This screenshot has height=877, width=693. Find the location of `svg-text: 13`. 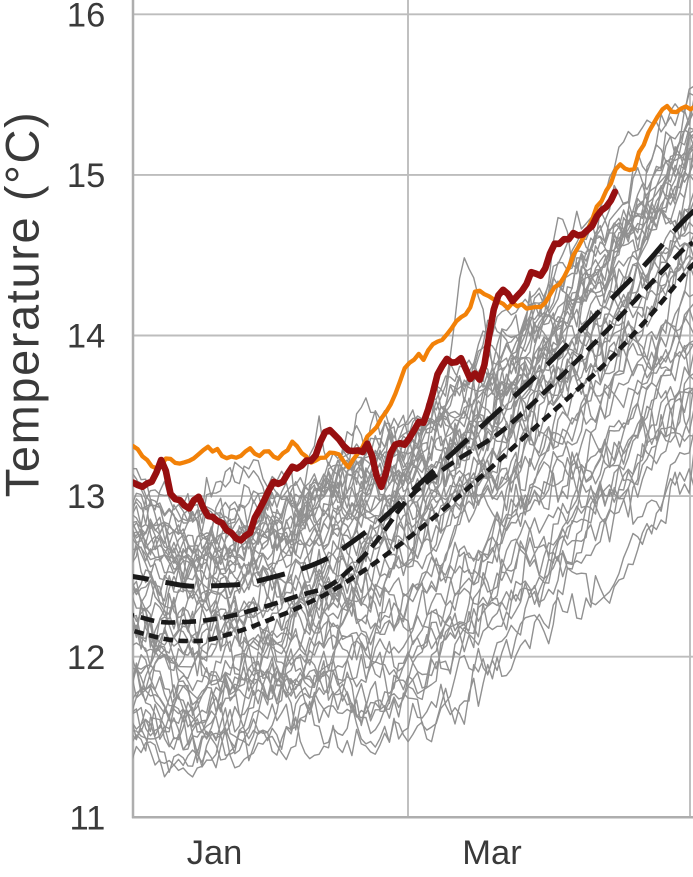

svg-text: 13 is located at coordinates (86, 497).